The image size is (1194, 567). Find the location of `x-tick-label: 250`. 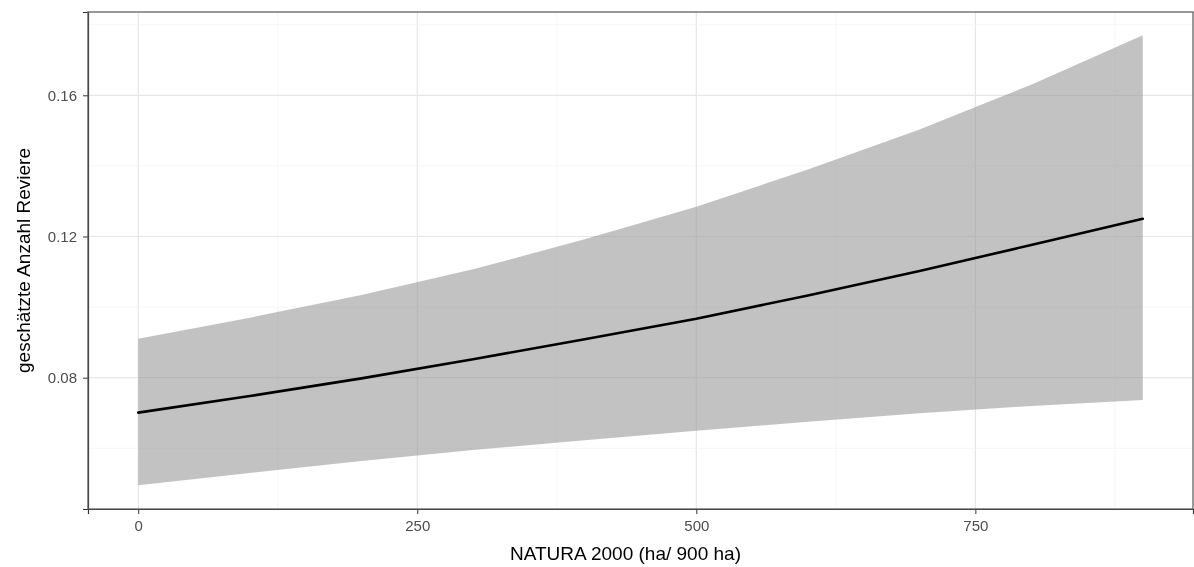

x-tick-label: 250 is located at coordinates (418, 525).